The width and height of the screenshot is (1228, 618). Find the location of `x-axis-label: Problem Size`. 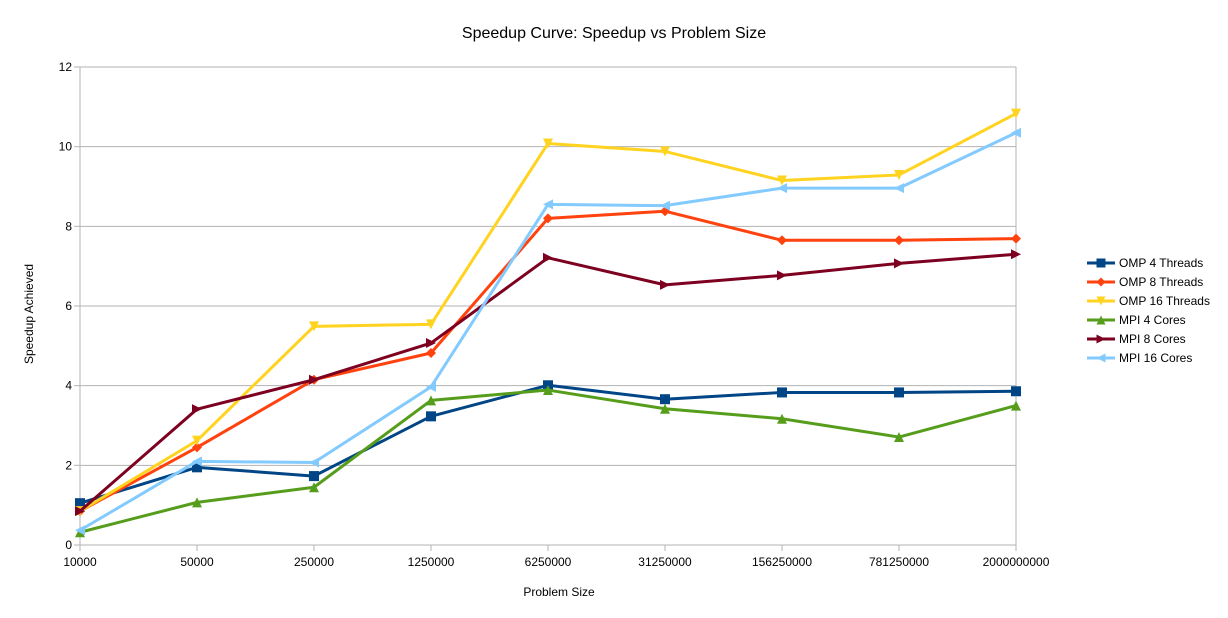

x-axis-label: Problem Size is located at coordinates (559, 592).